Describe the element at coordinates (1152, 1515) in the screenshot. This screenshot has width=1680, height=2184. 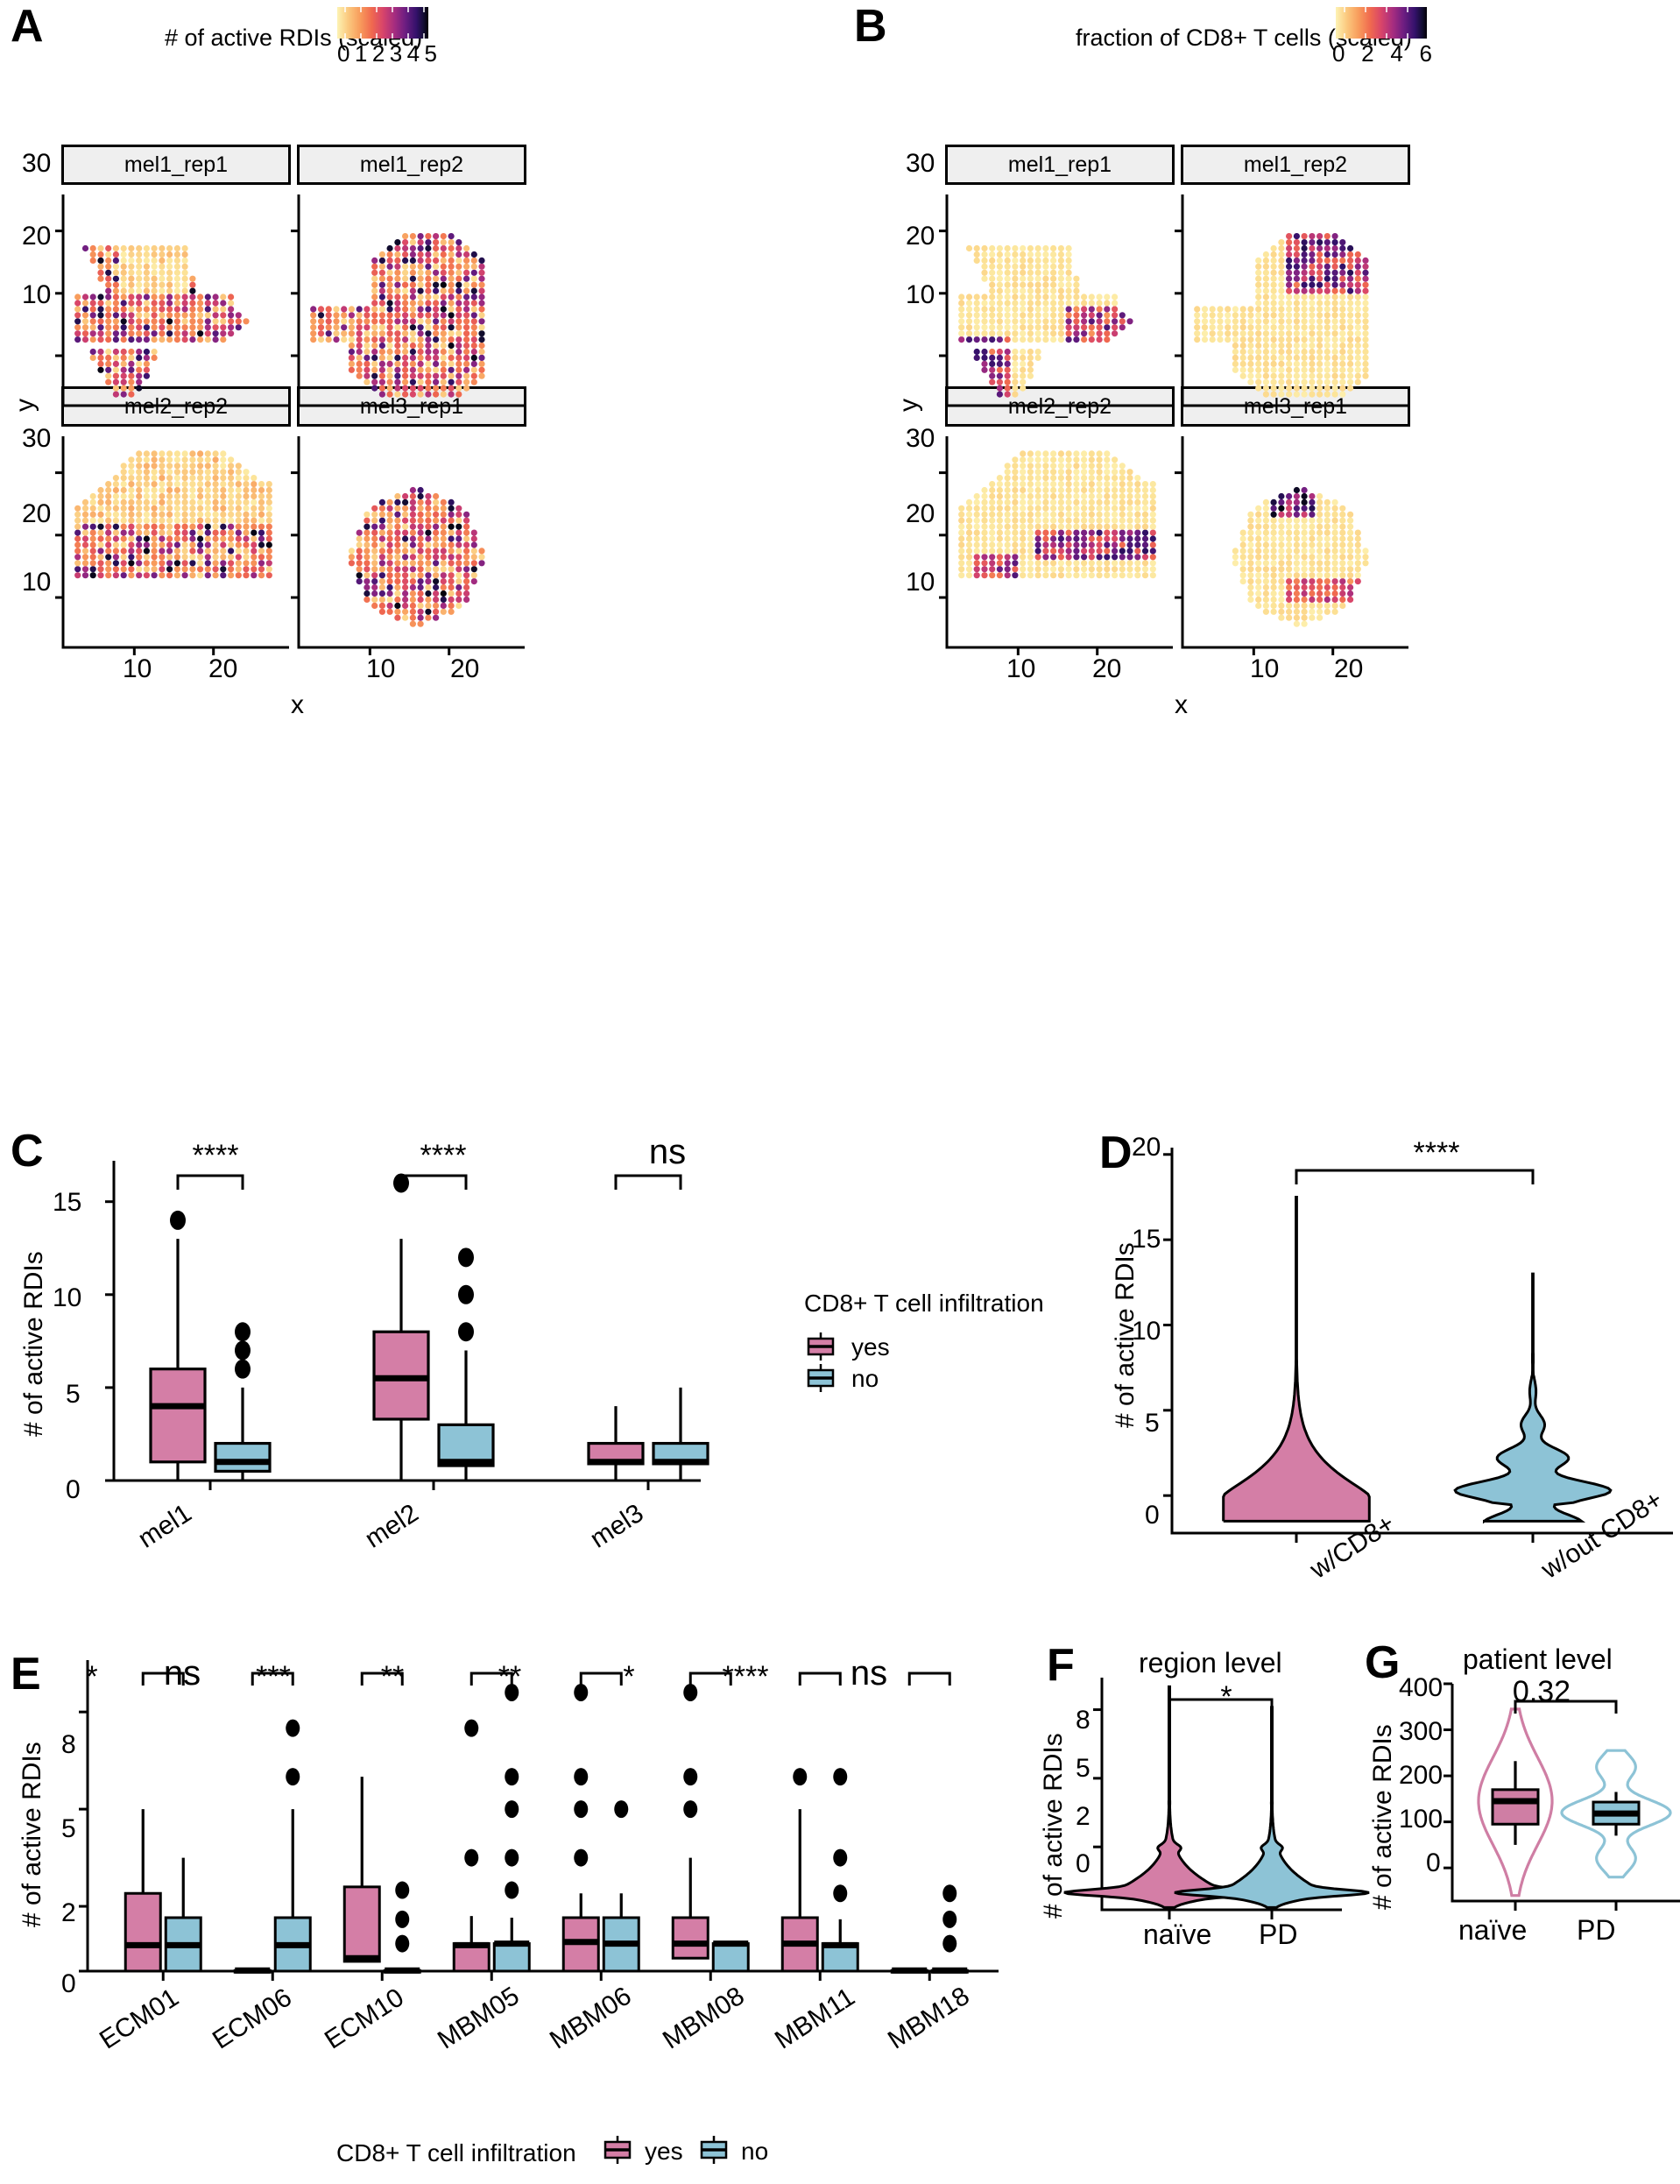
I see `panel-d-ytick-0: 0` at that location.